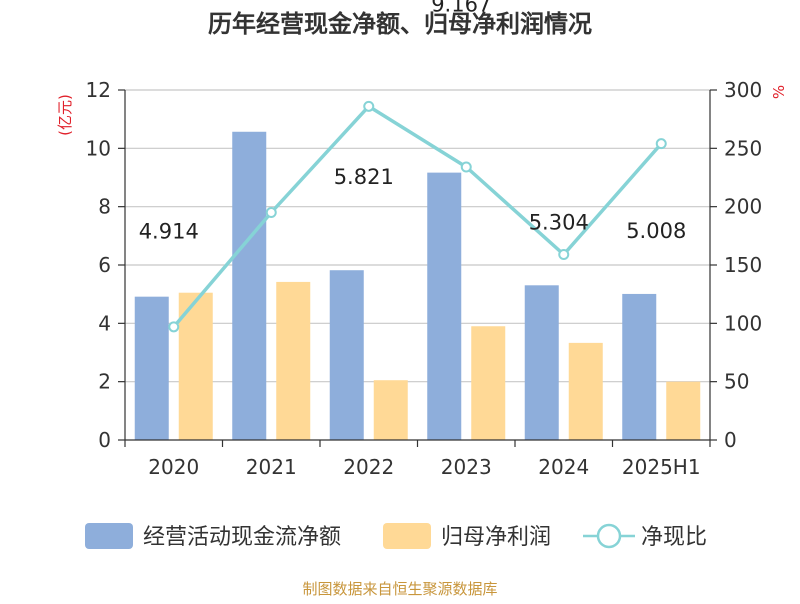 The width and height of the screenshot is (800, 604). What do you see at coordinates (65, 115) in the screenshot?
I see `left-axis-unit: (亿元)` at bounding box center [65, 115].